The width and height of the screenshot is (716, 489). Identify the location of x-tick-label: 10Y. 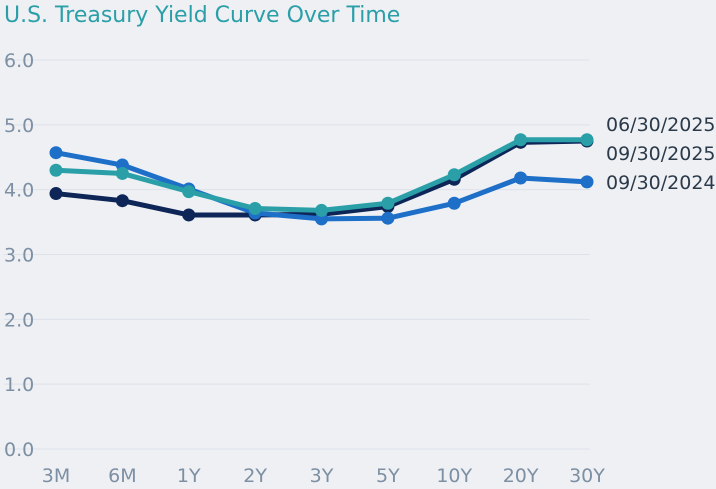
(454, 476).